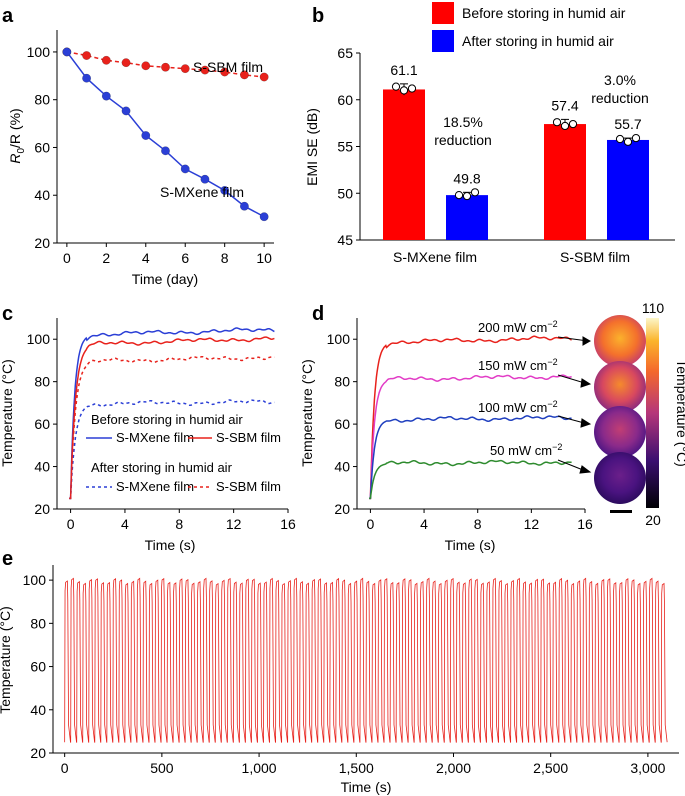 The width and height of the screenshot is (685, 796). What do you see at coordinates (342, 424) in the screenshot?
I see `panel-d-ytick-label: 60` at bounding box center [342, 424].